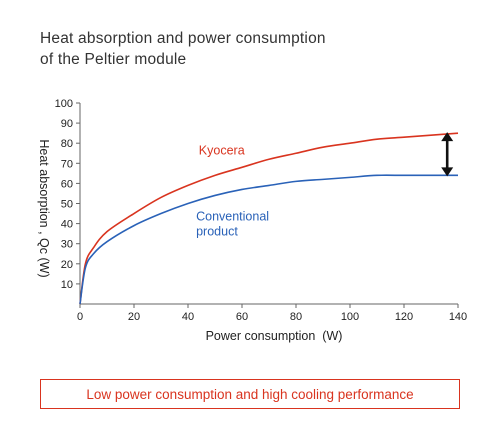 The image size is (500, 445). I want to click on y-tick-label: 20, so click(67, 265).